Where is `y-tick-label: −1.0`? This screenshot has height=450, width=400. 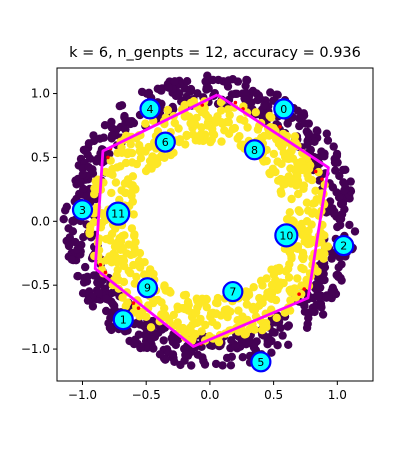 y-tick-label: −1.0 is located at coordinates (35, 349).